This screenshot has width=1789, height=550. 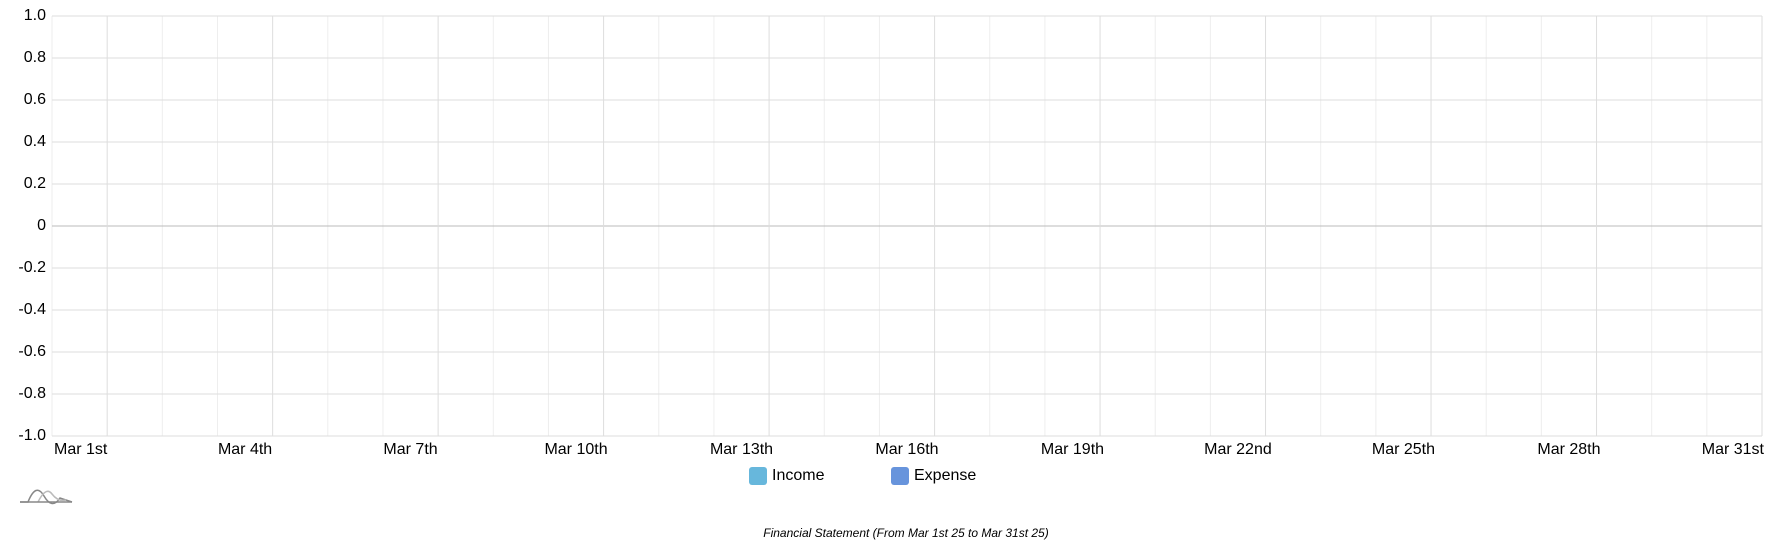 What do you see at coordinates (32, 435) in the screenshot?
I see `y-tick-label: -1.0` at bounding box center [32, 435].